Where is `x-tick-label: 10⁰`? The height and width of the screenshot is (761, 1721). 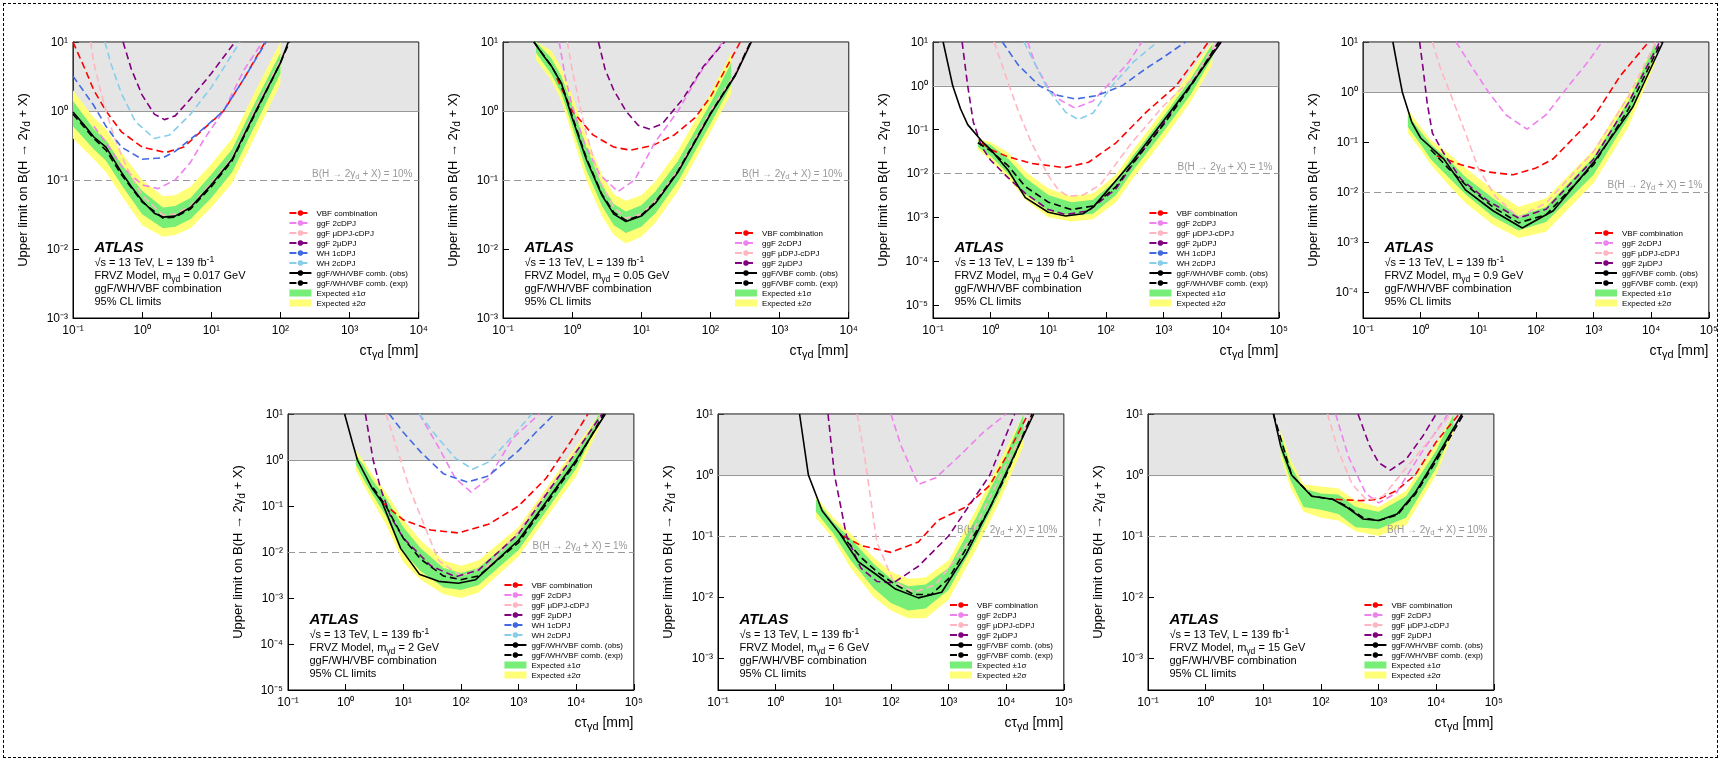 x-tick-label: 10⁰ is located at coordinates (775, 702).